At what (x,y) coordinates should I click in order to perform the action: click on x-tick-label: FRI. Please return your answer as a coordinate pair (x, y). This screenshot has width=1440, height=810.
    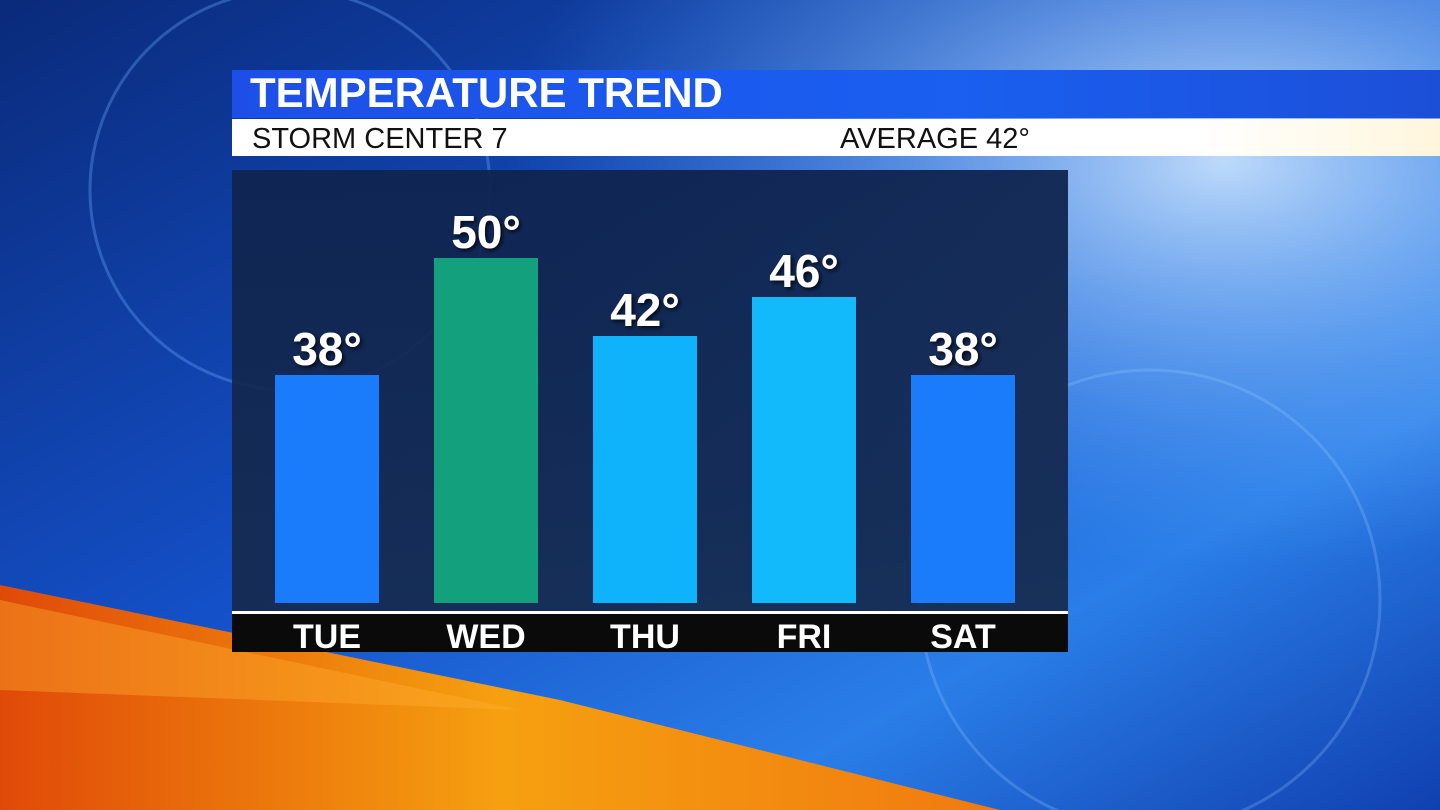
    Looking at the image, I should click on (804, 637).